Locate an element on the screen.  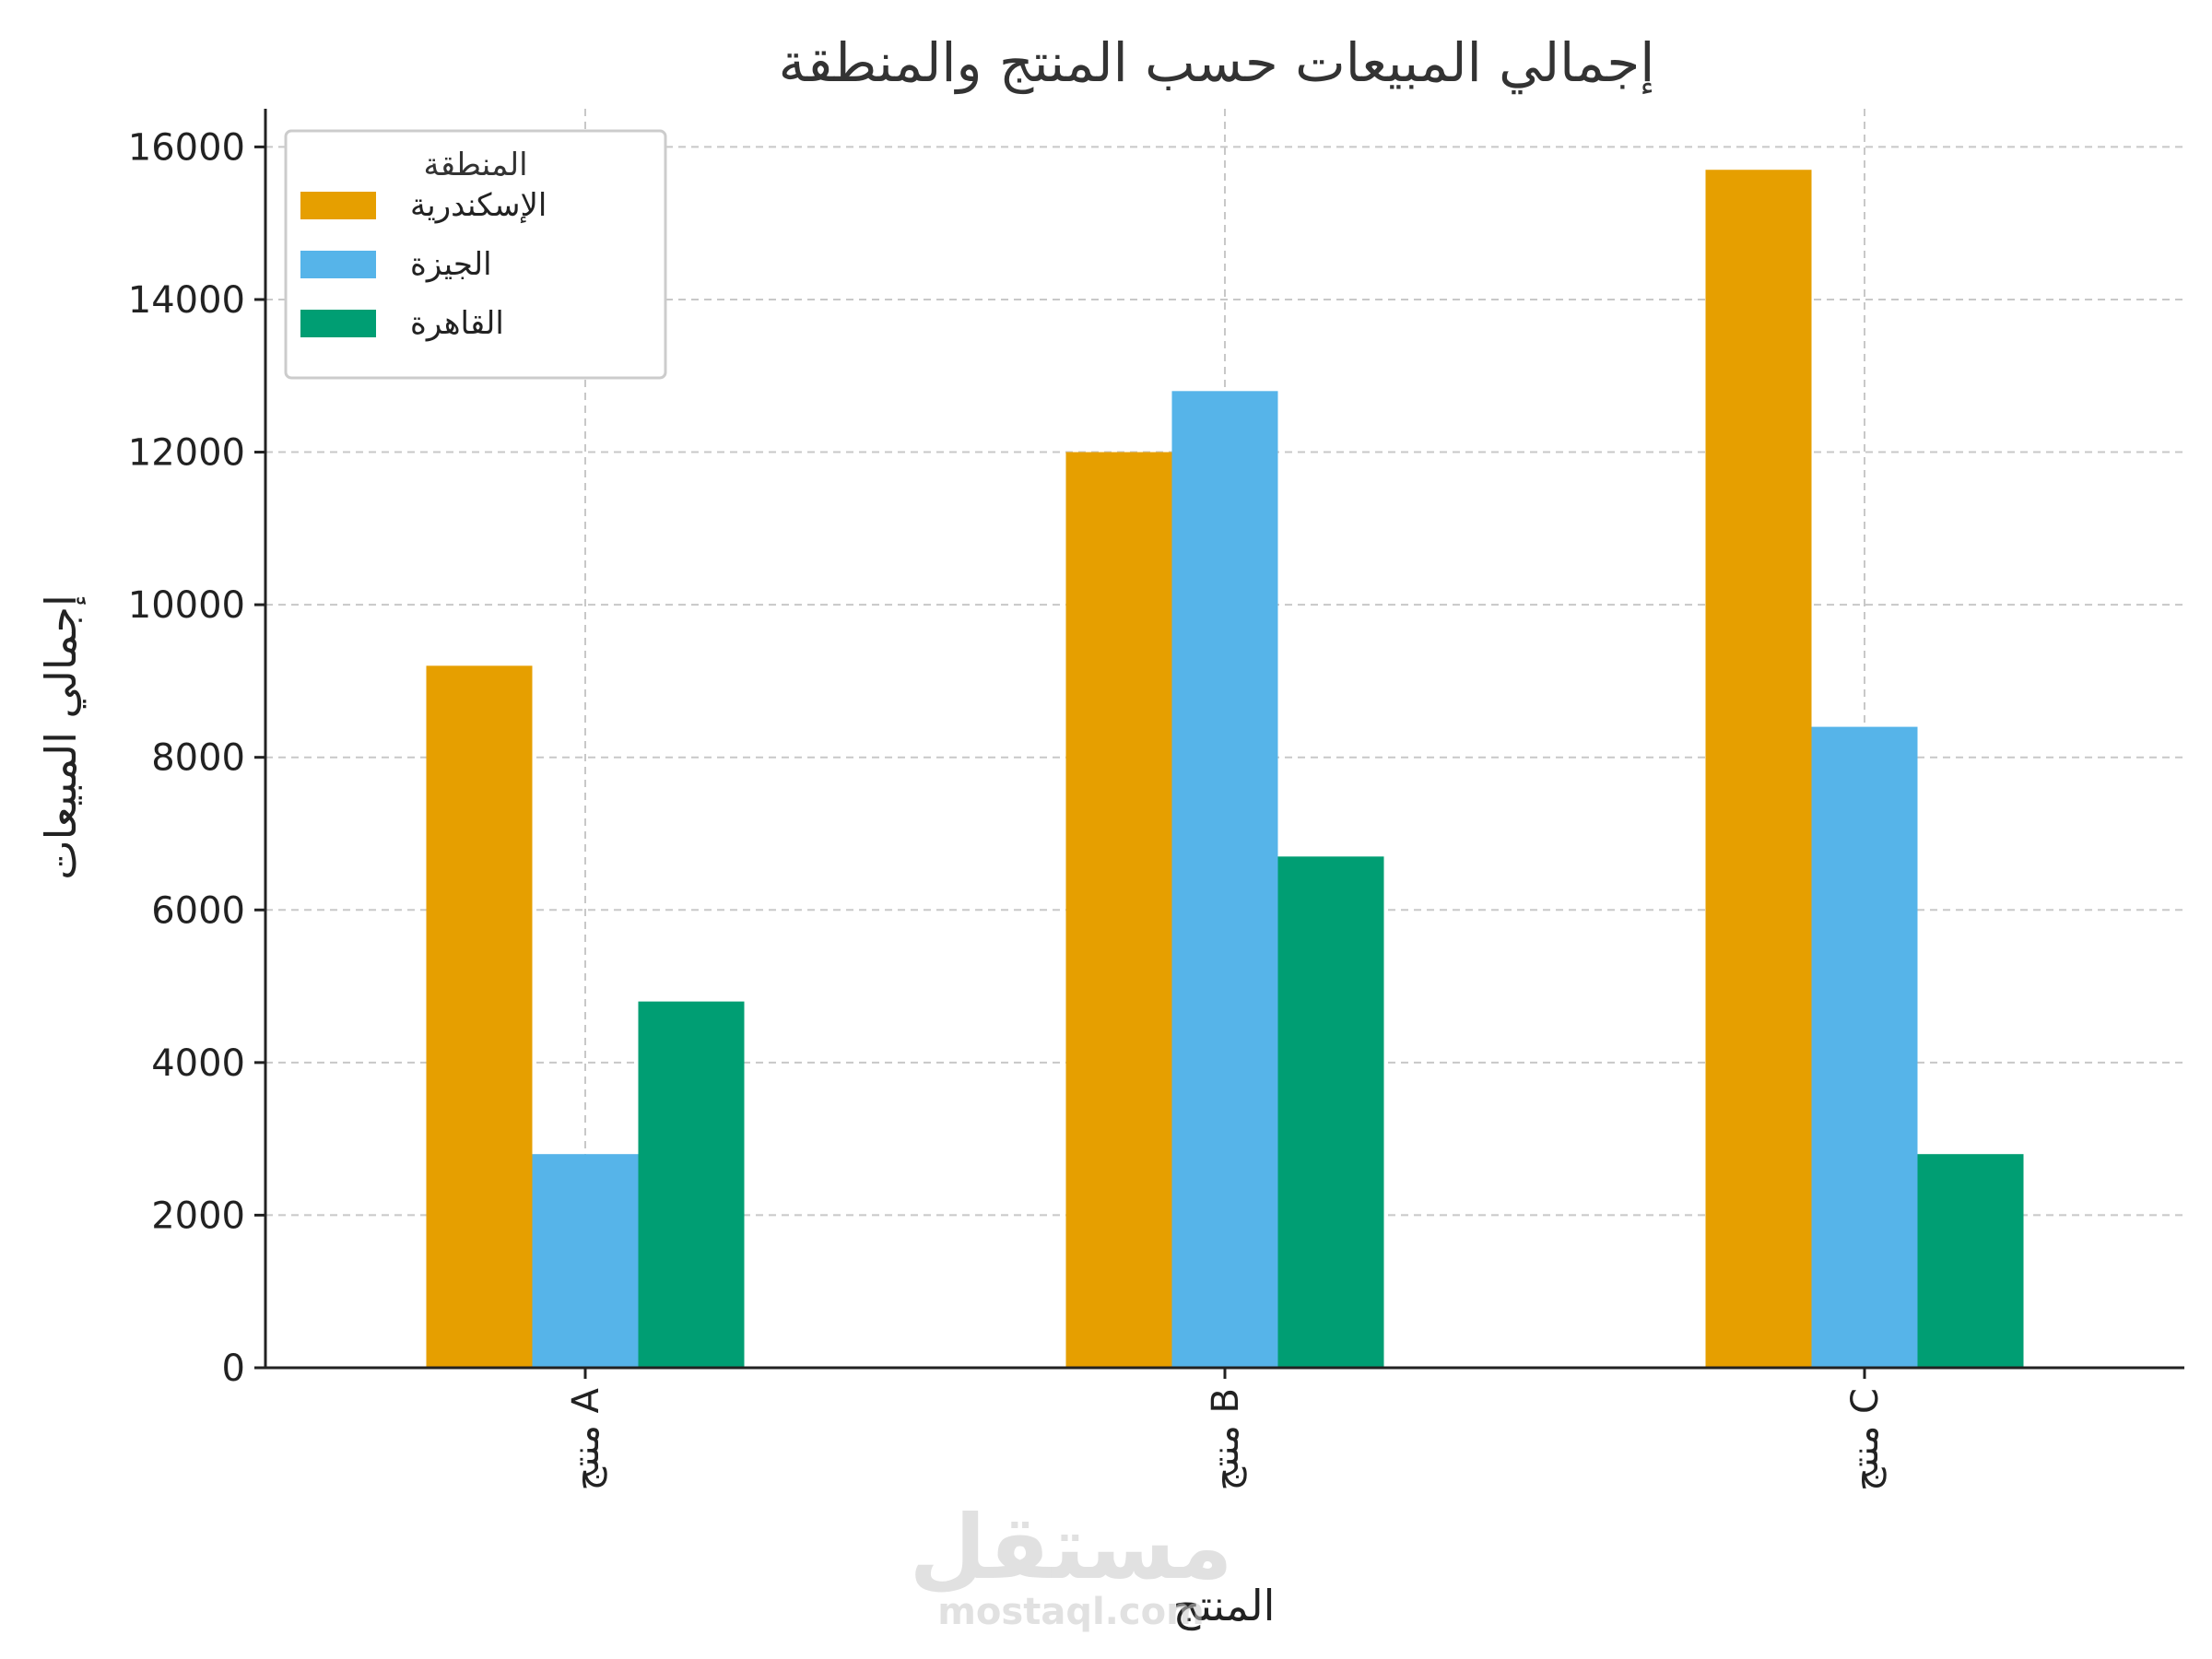
x-tick-label: منتج A is located at coordinates (586, 1438).